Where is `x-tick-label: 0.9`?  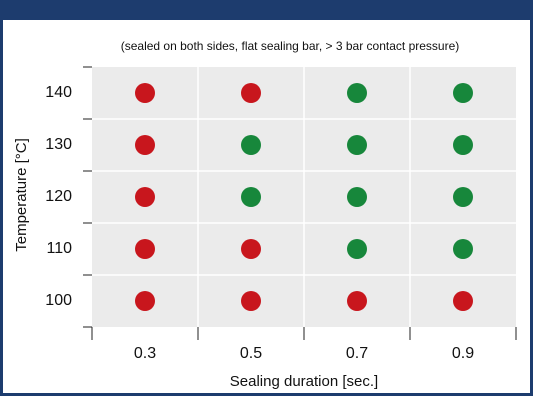 x-tick-label: 0.9 is located at coordinates (463, 353).